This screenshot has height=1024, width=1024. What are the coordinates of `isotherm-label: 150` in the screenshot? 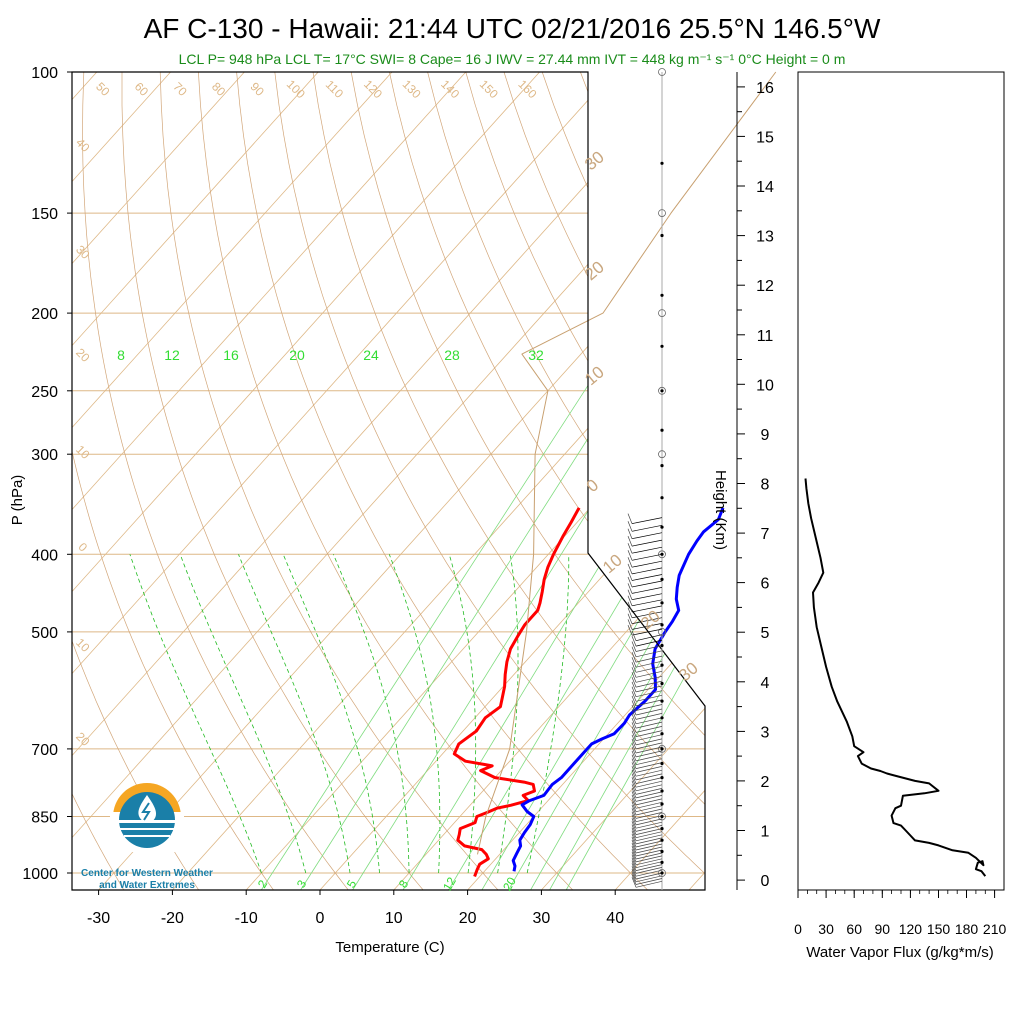 It's located at (489, 89).